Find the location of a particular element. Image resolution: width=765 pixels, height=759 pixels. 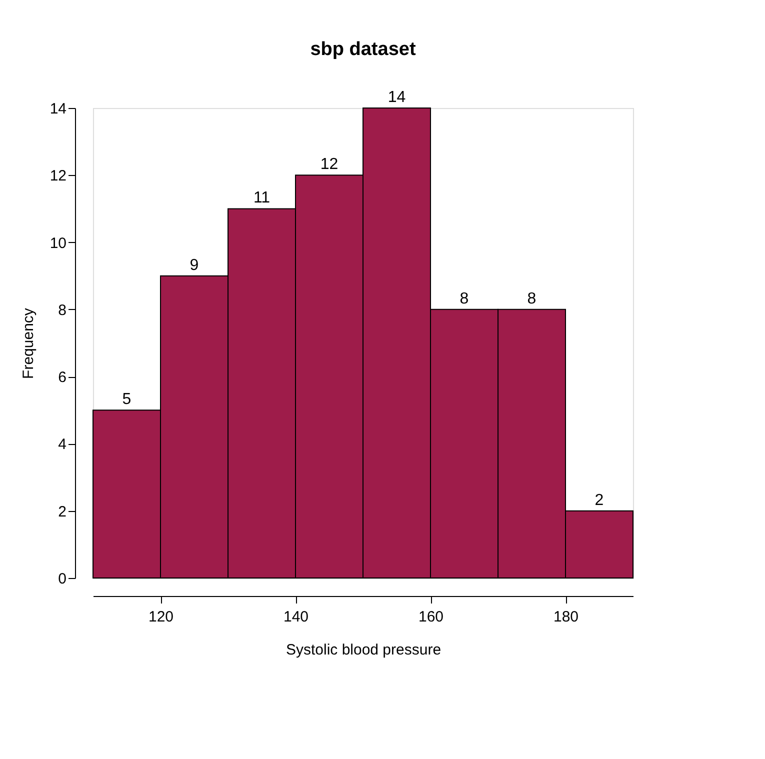

y-tick-label: 12 is located at coordinates (58, 176).